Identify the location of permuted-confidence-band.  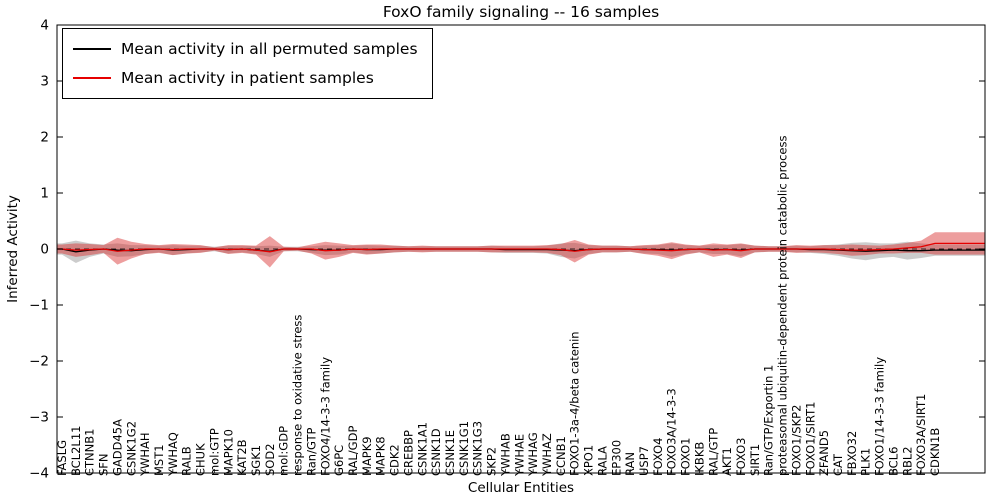
(521, 251).